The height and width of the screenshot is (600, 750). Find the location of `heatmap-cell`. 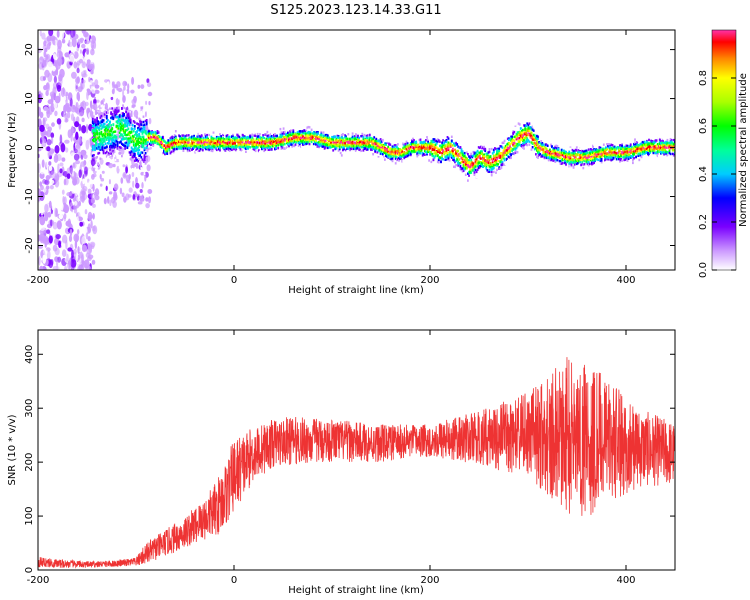

heatmap-cell is located at coordinates (123, 93).